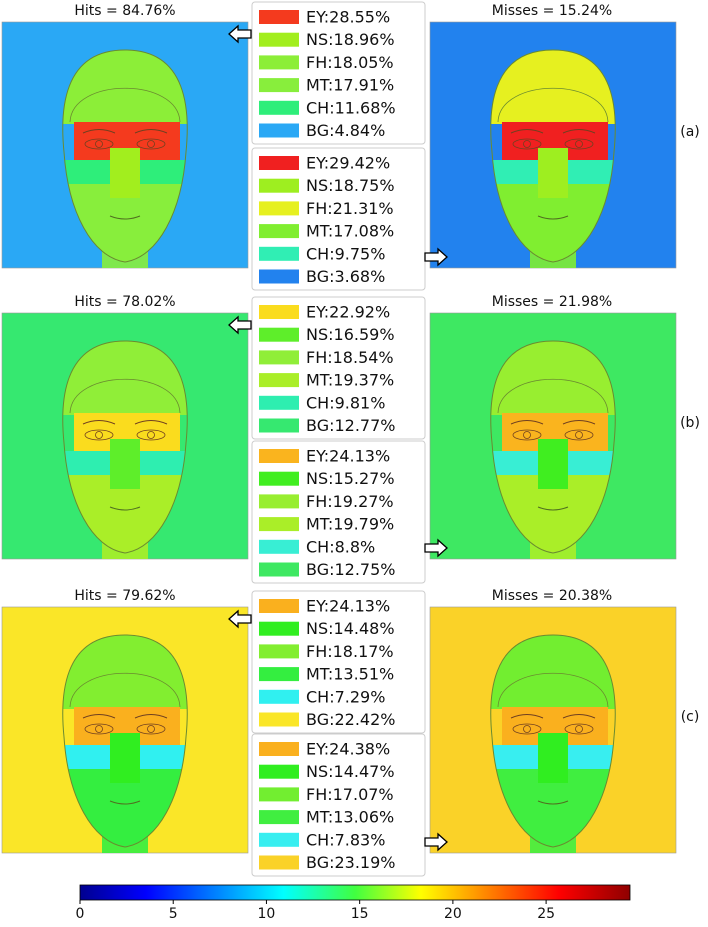  I want to click on legend-label: BG:4.84%, so click(345, 130).